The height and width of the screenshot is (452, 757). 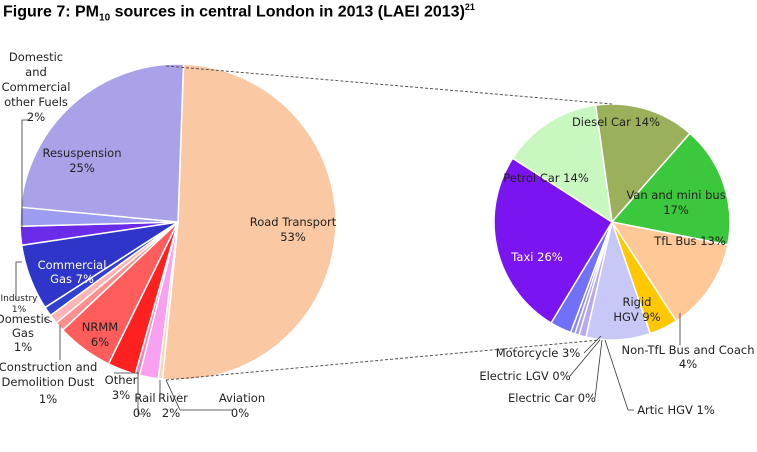 I want to click on label-domestic-fuels-1: Domestic, so click(x=36, y=57).